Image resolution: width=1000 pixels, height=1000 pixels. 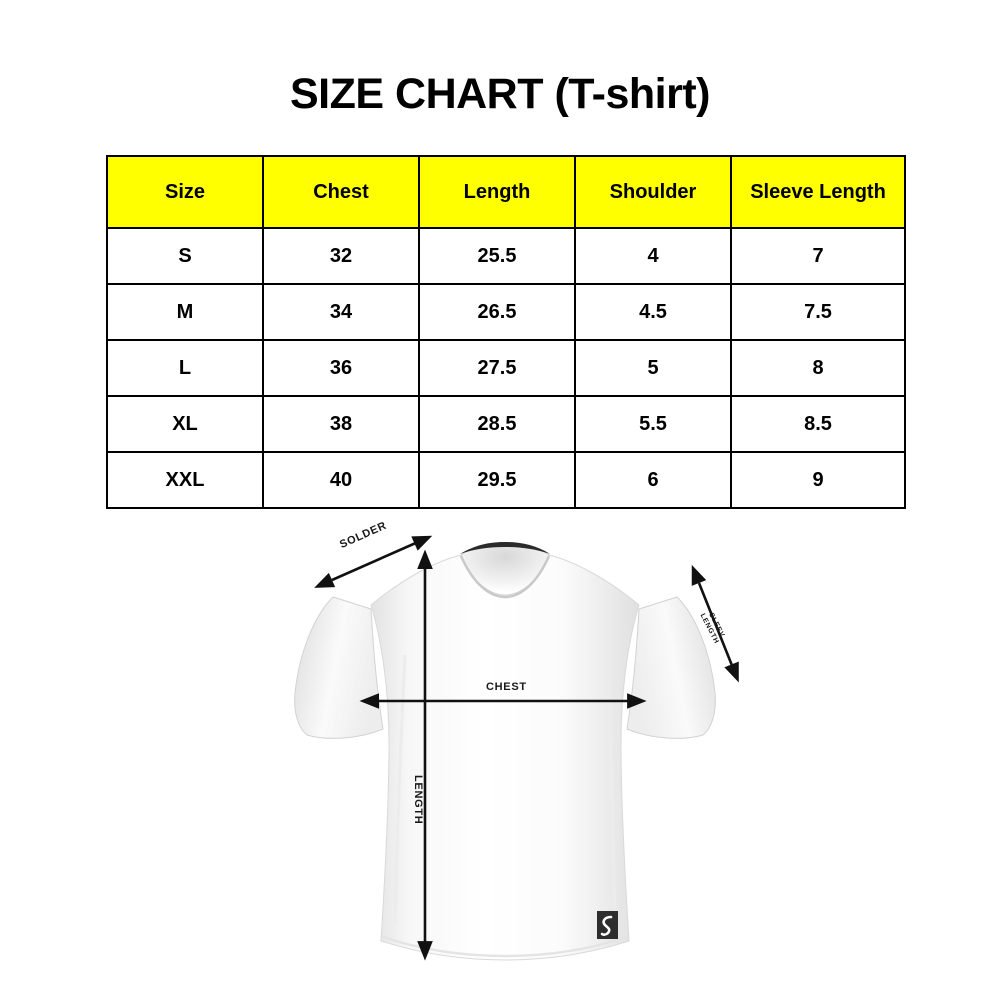 What do you see at coordinates (653, 312) in the screenshot?
I see `cell-shoulder: 4.5` at bounding box center [653, 312].